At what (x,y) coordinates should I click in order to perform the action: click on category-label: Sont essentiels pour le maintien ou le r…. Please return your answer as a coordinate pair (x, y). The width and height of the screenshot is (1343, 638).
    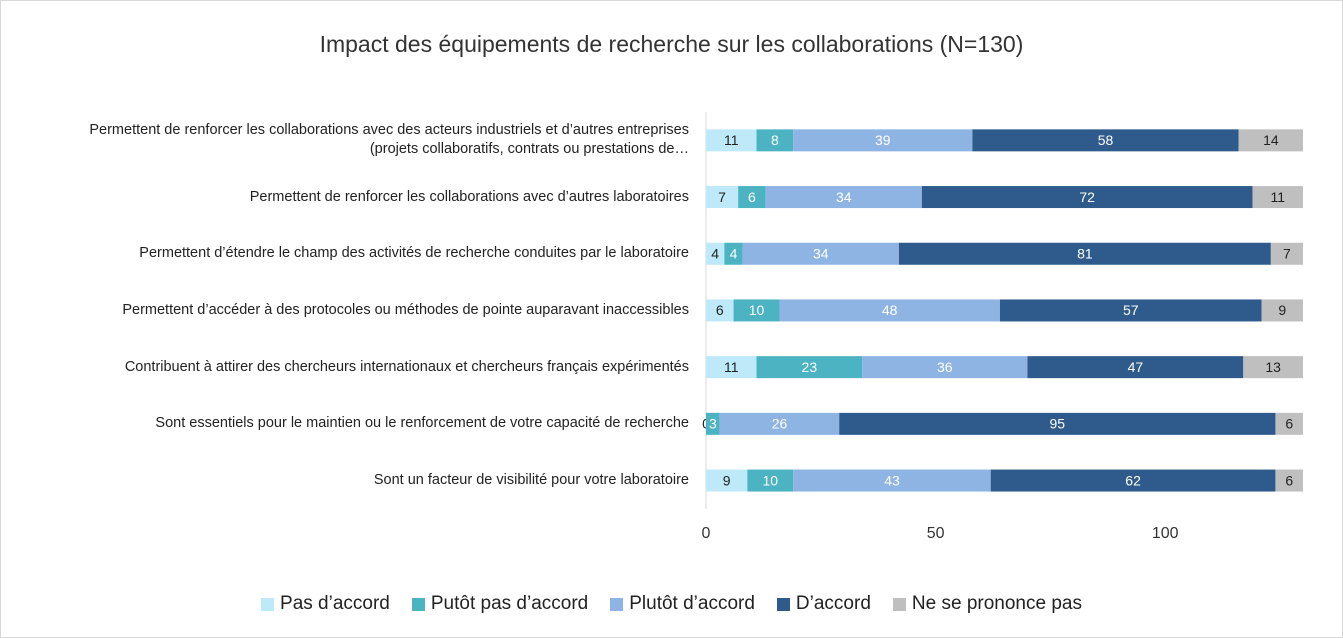
    Looking at the image, I should click on (422, 423).